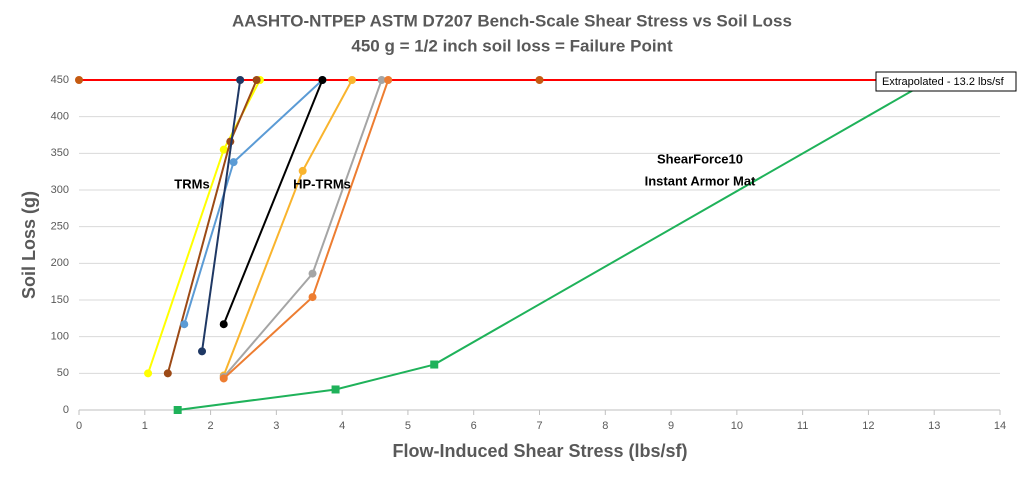  I want to click on annotation: Instant Armor Mat, so click(700, 180).